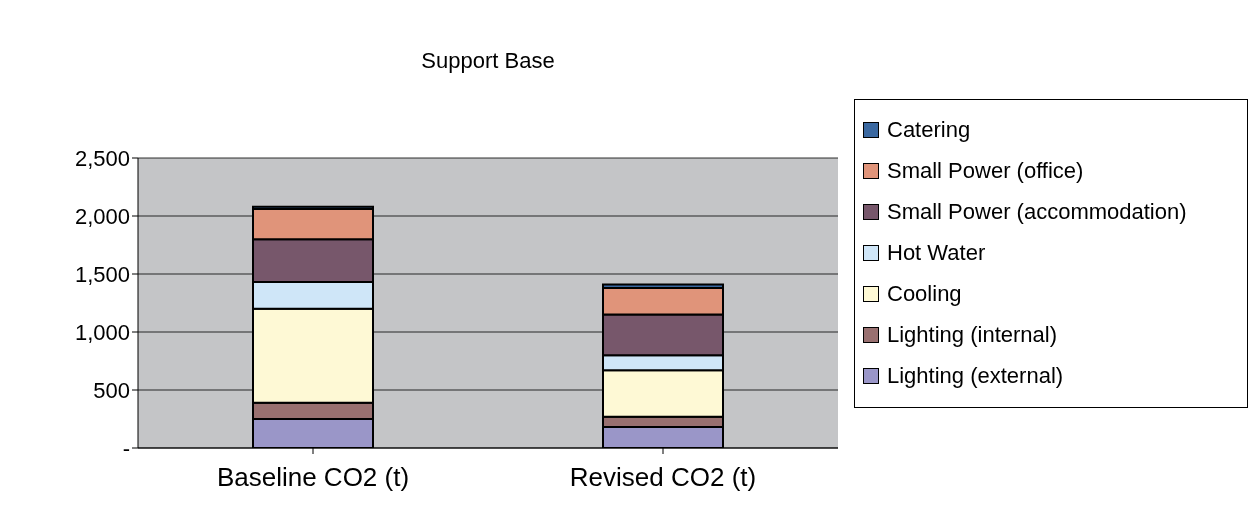 The image size is (1255, 506). I want to click on legend-label: Lighting (external), so click(975, 376).